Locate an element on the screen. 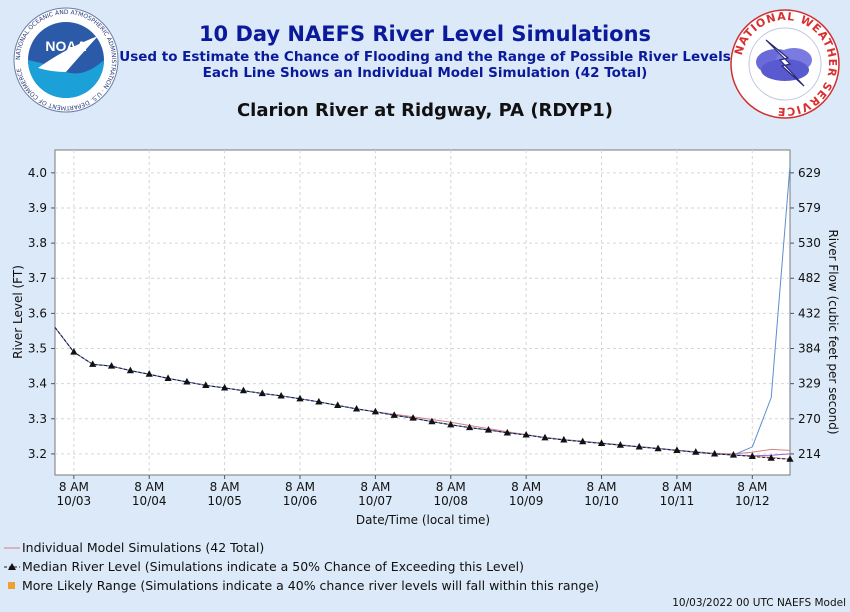 Image resolution: width=850 pixels, height=612 pixels. legend-individual-label: Individual Model Simulations (42 Total) is located at coordinates (143, 547).